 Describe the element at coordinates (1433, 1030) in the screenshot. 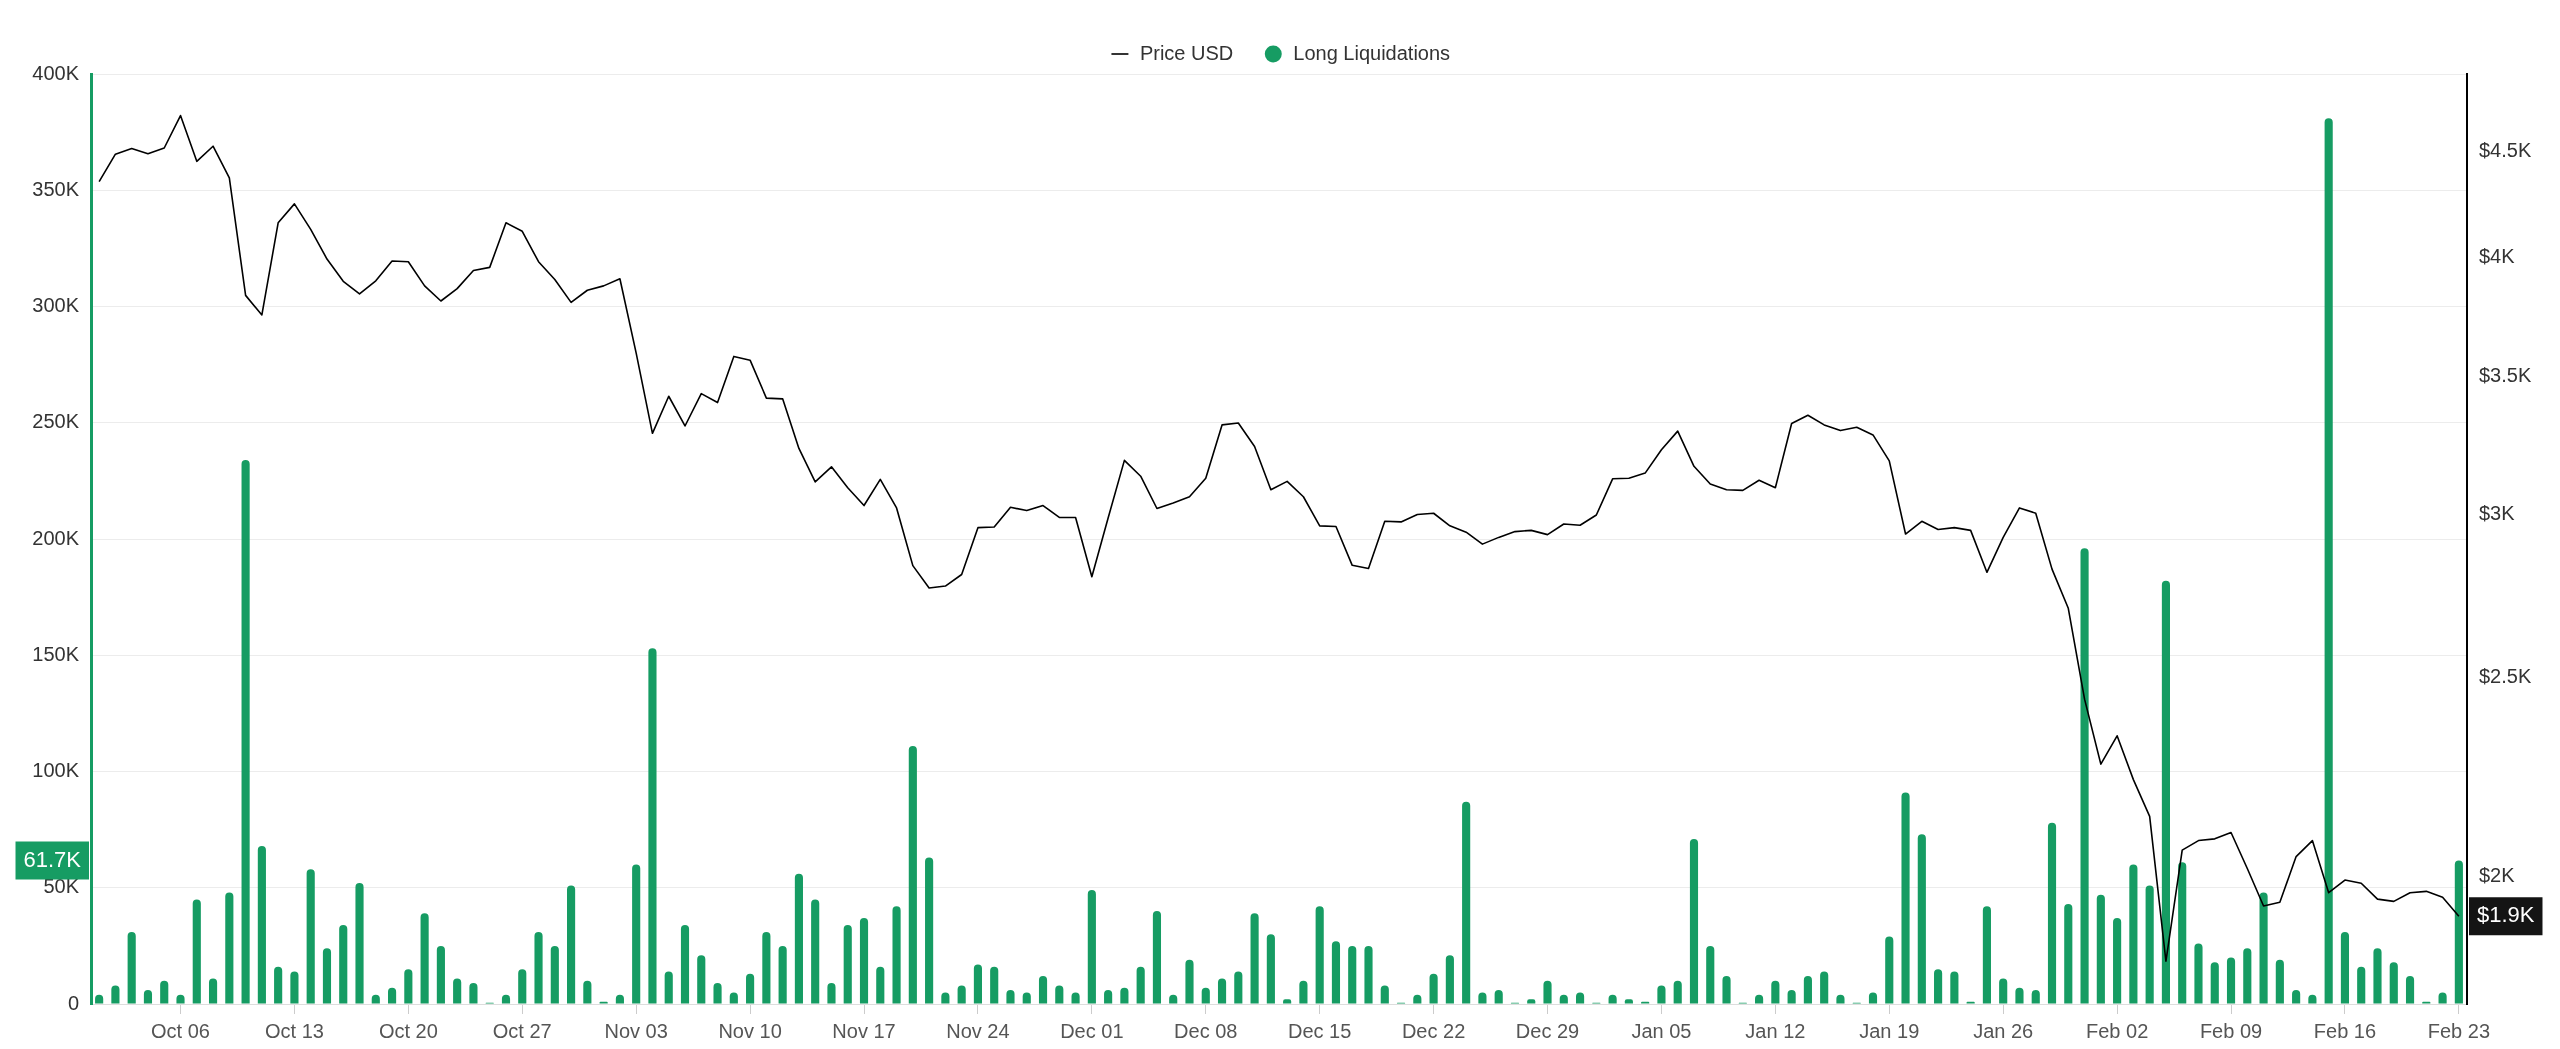

I see `x-tick-label: Dec 22` at that location.